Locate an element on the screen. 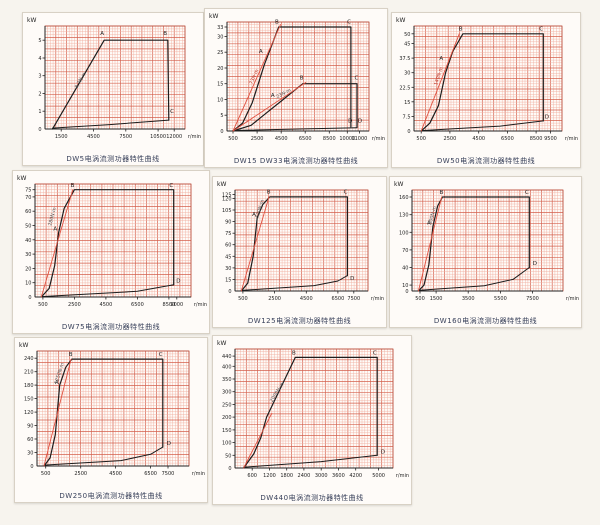 Image resolution: width=600 pixels, height=525 pixels. svg-text: 350 is located at coordinates (227, 380).